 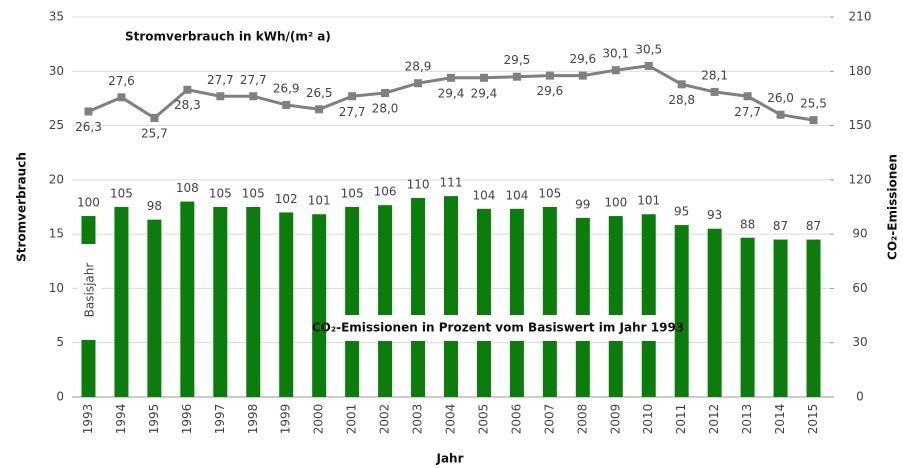 What do you see at coordinates (681, 419) in the screenshot?
I see `x-tick-label: 2011` at bounding box center [681, 419].